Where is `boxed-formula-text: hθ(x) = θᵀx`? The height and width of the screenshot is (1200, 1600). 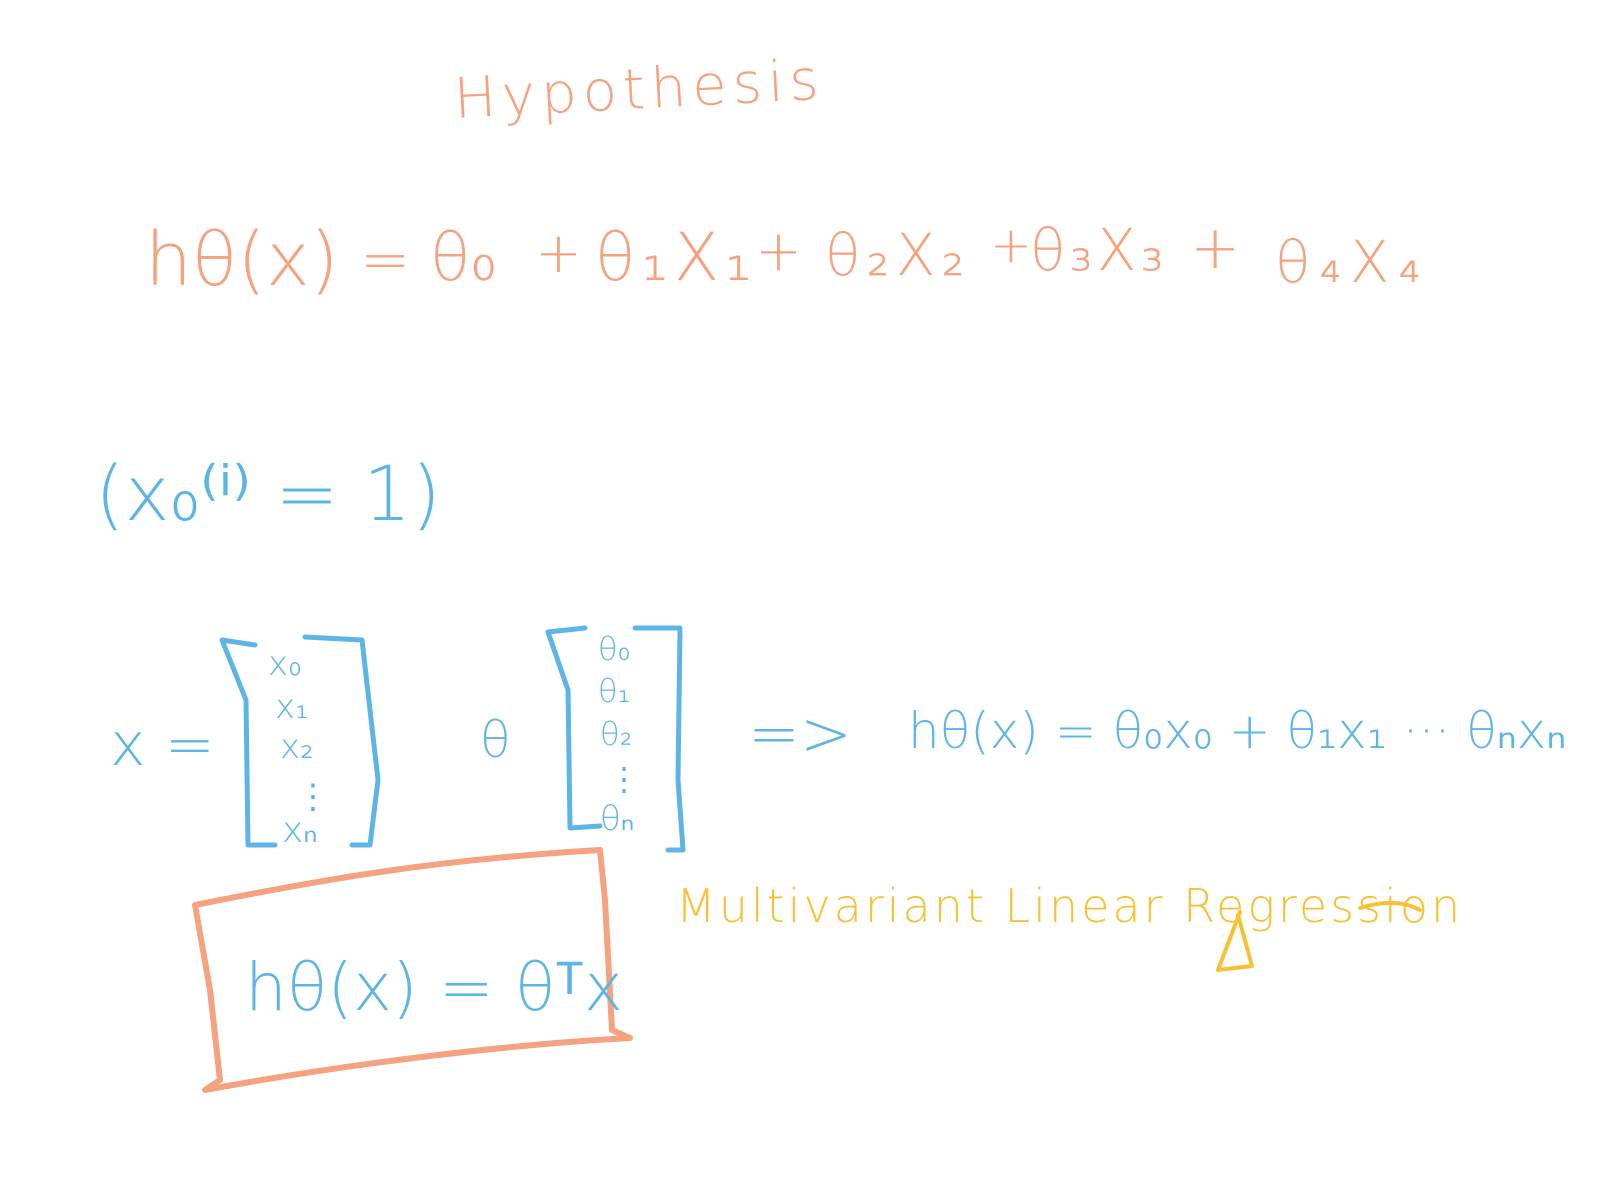 boxed-formula-text: hθ(x) = θᵀx is located at coordinates (434, 987).